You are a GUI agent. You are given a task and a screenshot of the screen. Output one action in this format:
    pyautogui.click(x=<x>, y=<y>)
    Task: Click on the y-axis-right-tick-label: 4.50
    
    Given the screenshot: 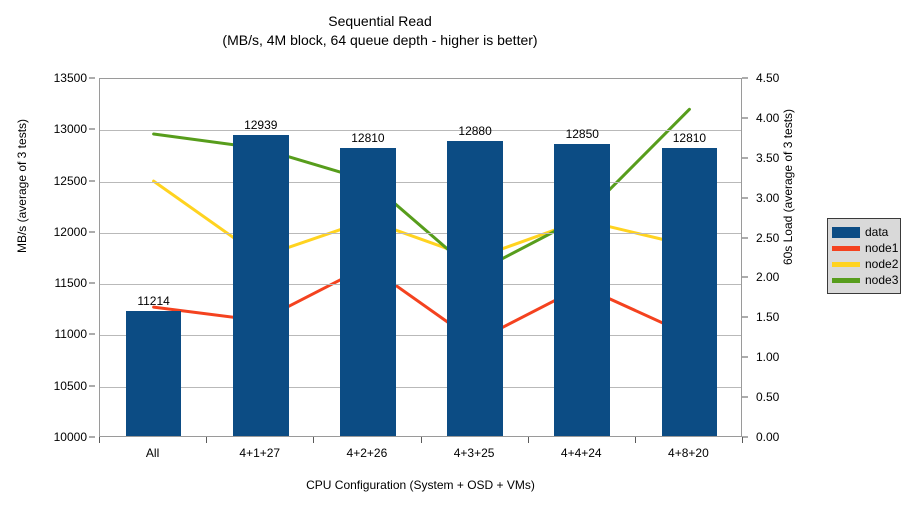 What is the action you would take?
    pyautogui.click(x=768, y=78)
    